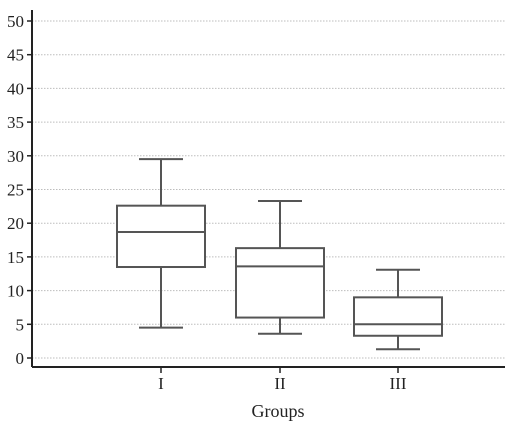 The image size is (512, 425). Describe the element at coordinates (280, 383) in the screenshot. I see `x-tick-label: II` at that location.